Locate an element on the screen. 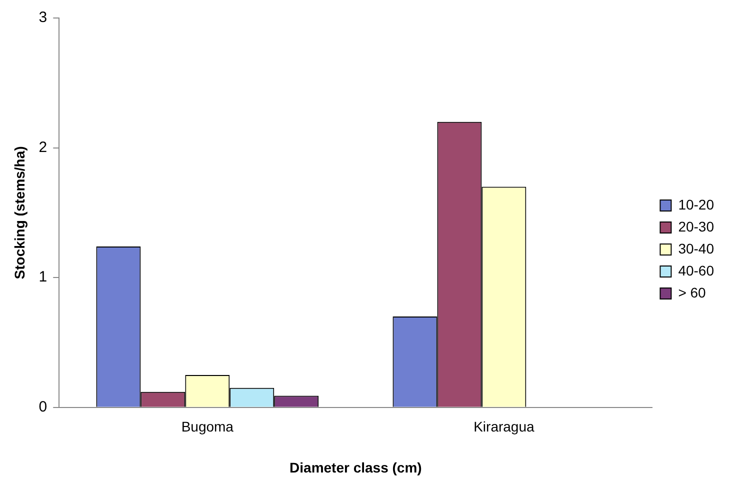 This screenshot has width=734, height=489. y-tick-label: 2 is located at coordinates (43, 147).